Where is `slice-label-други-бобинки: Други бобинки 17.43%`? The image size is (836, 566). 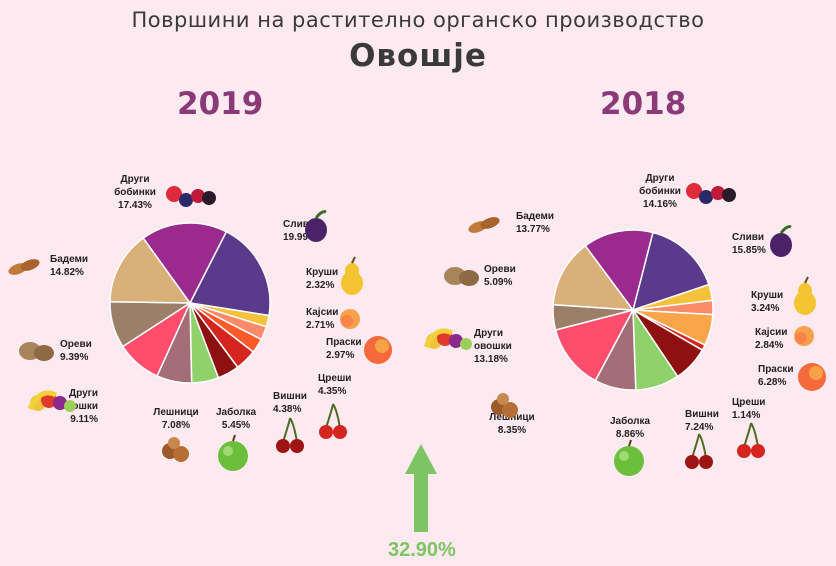
slice-label-други-бобинки: Други бобинки 17.43% is located at coordinates (135, 192).